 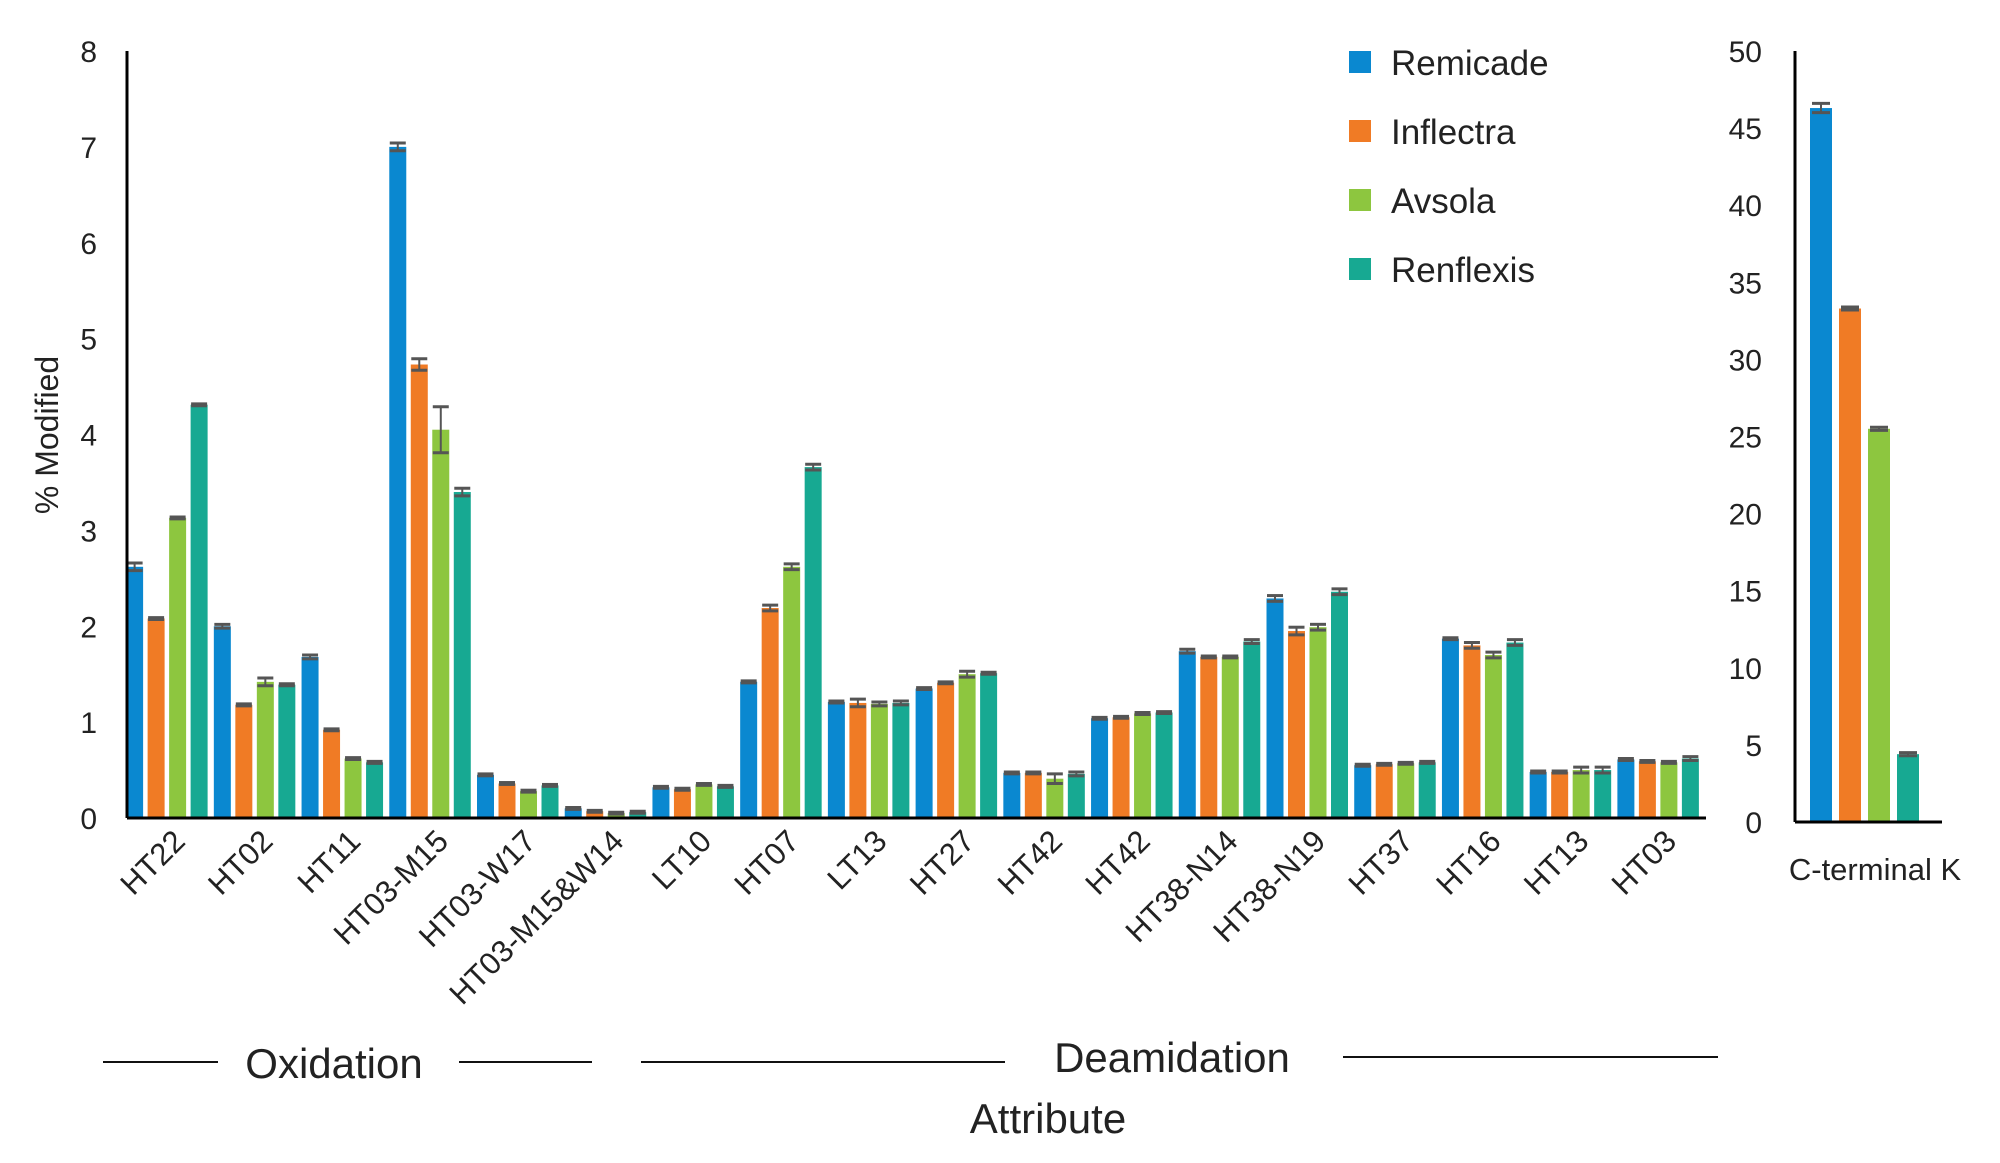 What do you see at coordinates (1219, 728) in the screenshot?
I see `bar-group-ht38-n14` at bounding box center [1219, 728].